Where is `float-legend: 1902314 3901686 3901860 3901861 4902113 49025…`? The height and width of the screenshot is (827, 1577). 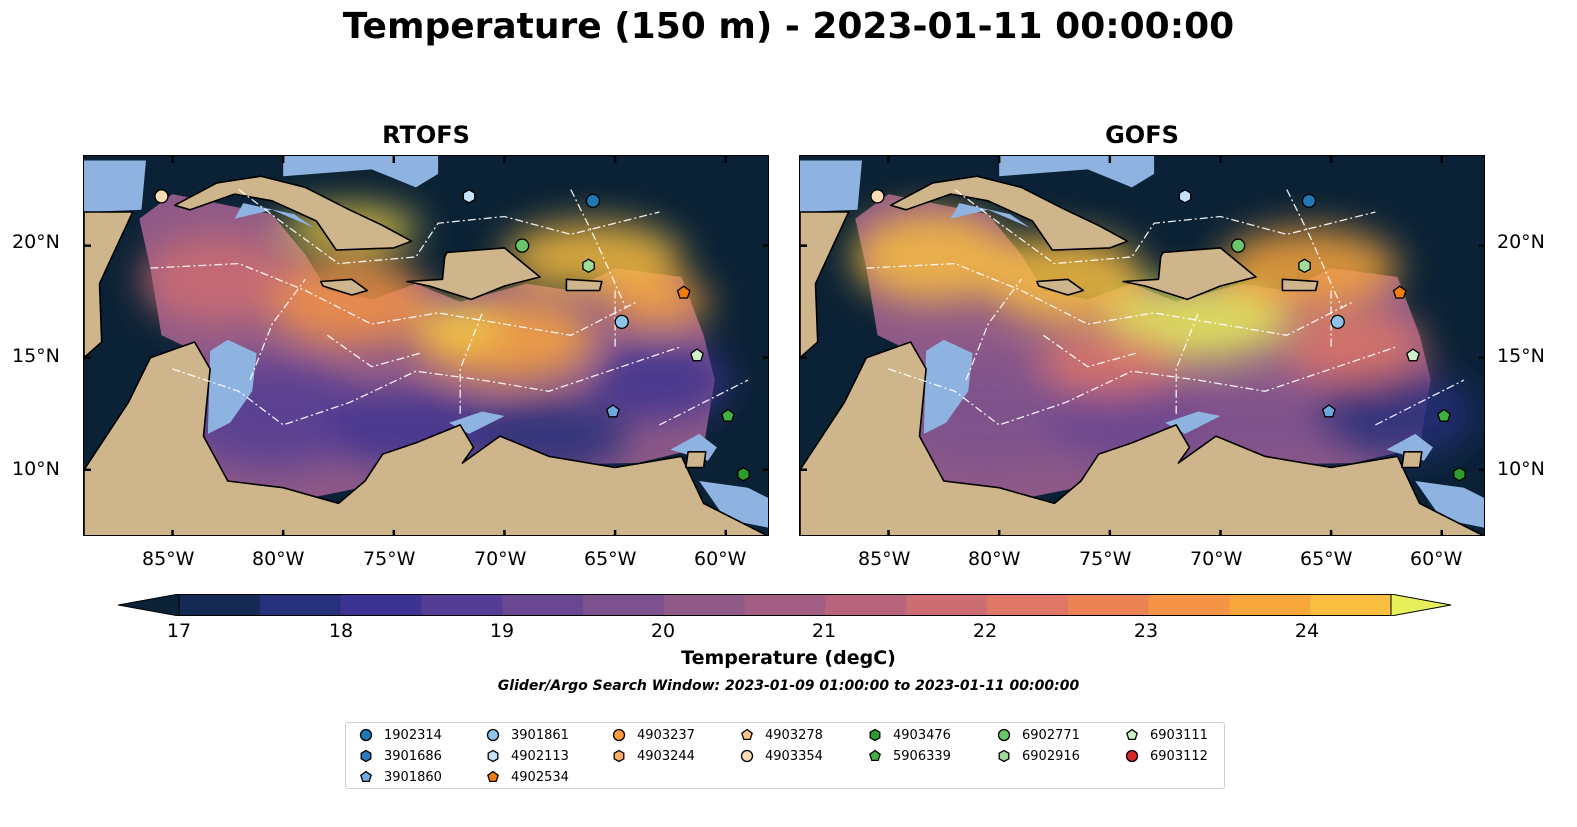
float-legend: 1902314 3901686 3901860 3901861 4902113 49025… is located at coordinates (785, 755).